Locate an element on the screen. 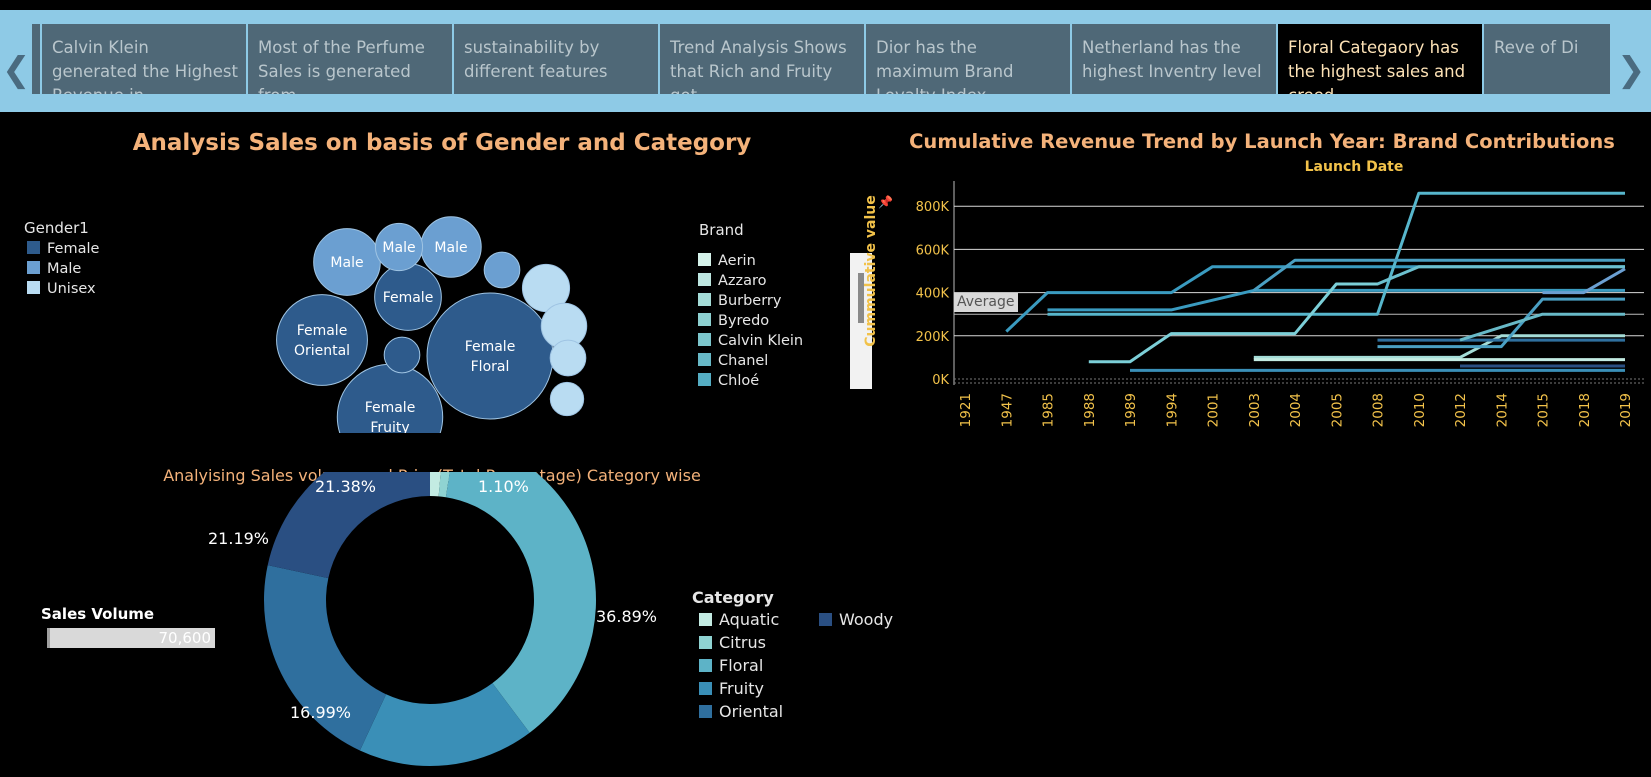 This screenshot has height=777, width=1651. brand-legend-item-azzaro: Azzaro is located at coordinates (763, 281).